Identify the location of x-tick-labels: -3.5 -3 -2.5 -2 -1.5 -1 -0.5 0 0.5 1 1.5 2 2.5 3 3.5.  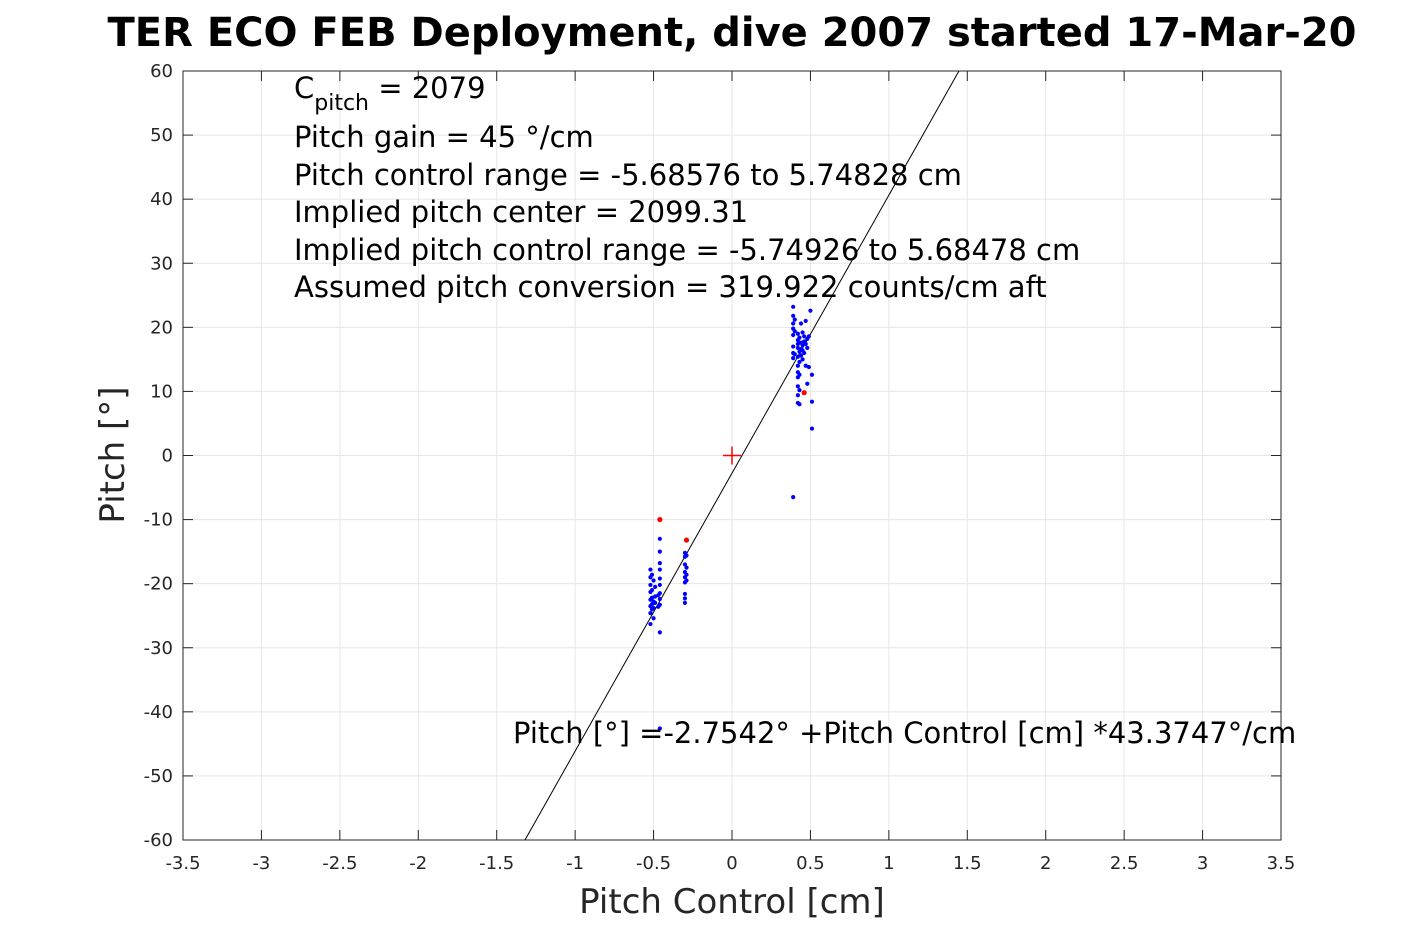
(730, 863).